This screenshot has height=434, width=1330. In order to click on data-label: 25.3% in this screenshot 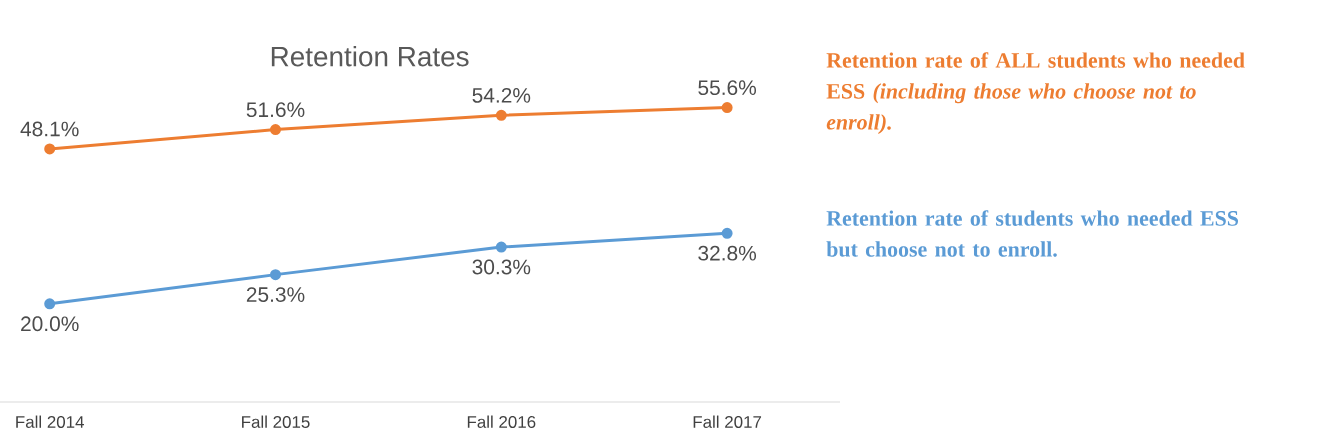, I will do `click(275, 294)`.